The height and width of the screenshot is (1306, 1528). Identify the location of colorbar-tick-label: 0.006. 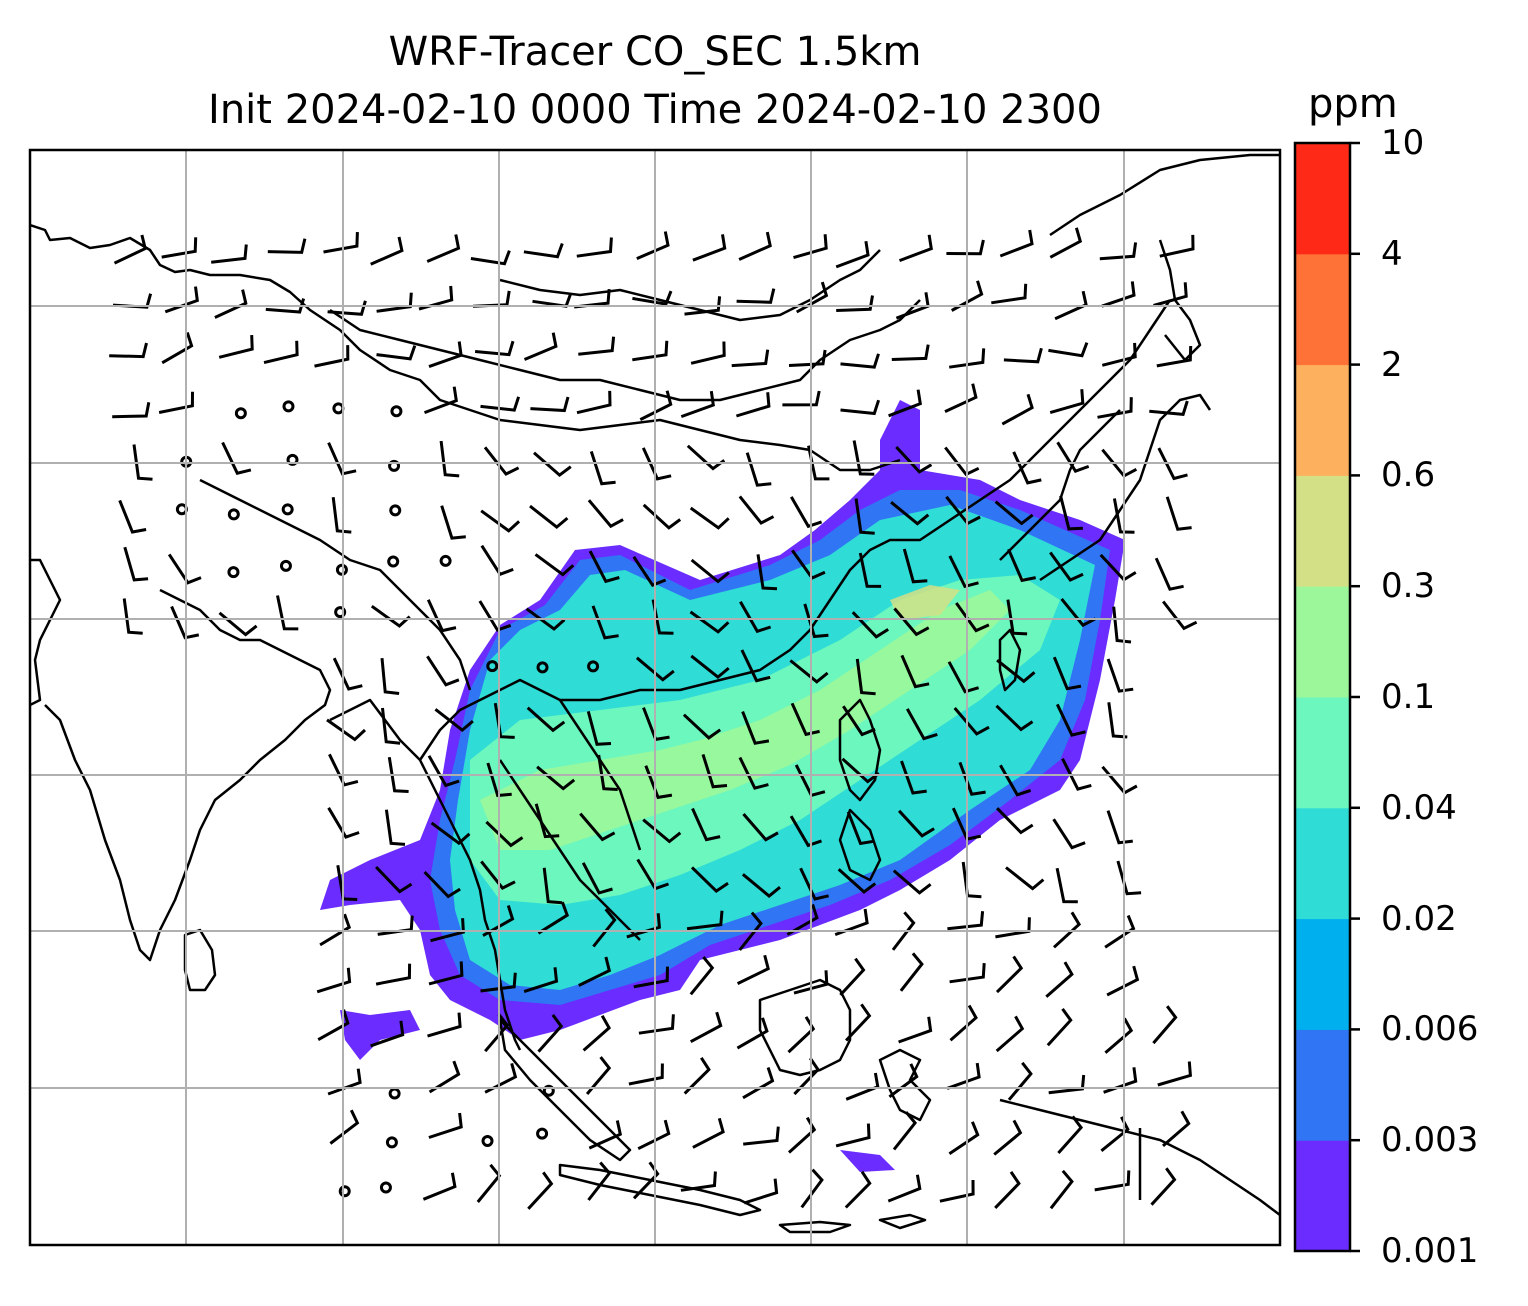
(1430, 1029).